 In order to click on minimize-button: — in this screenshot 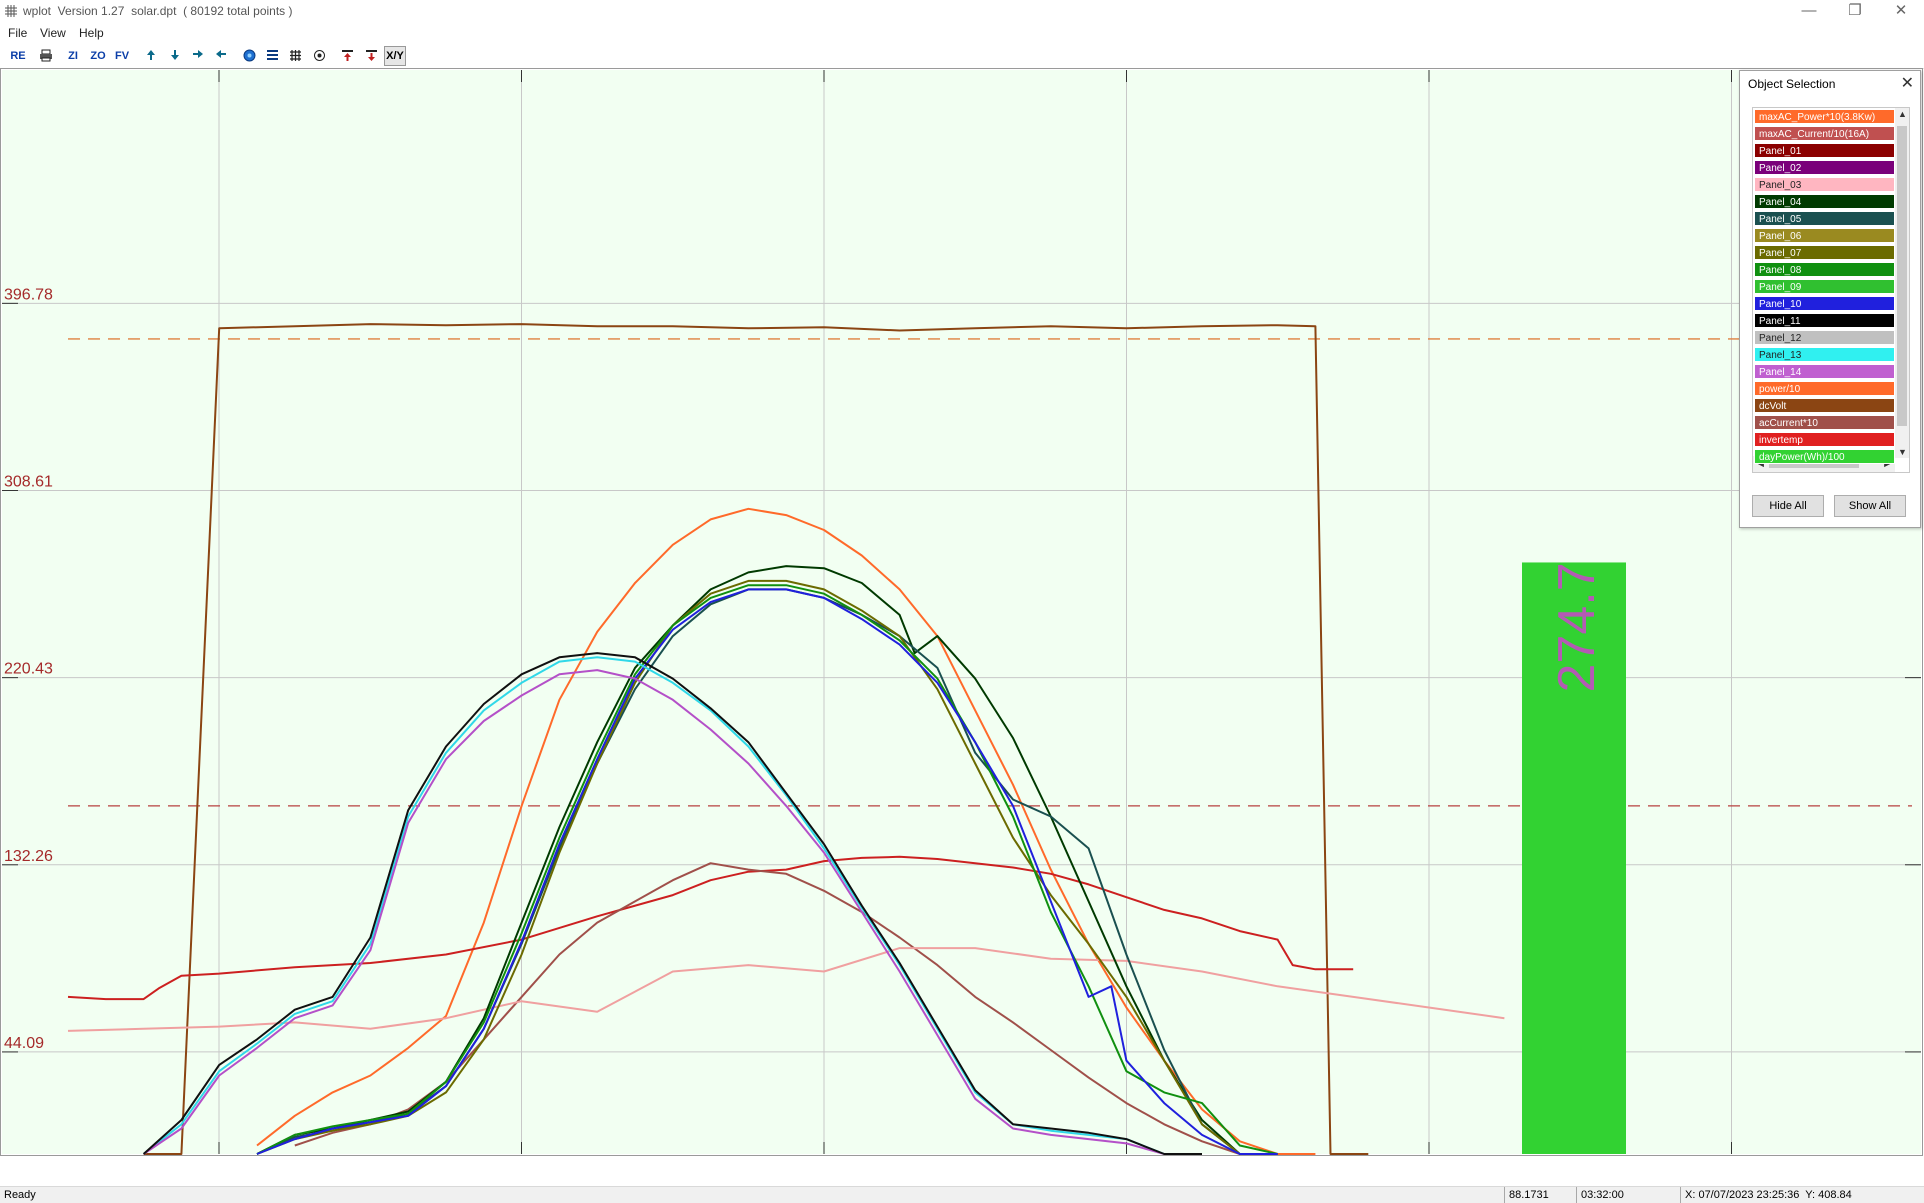, I will do `click(1809, 10)`.